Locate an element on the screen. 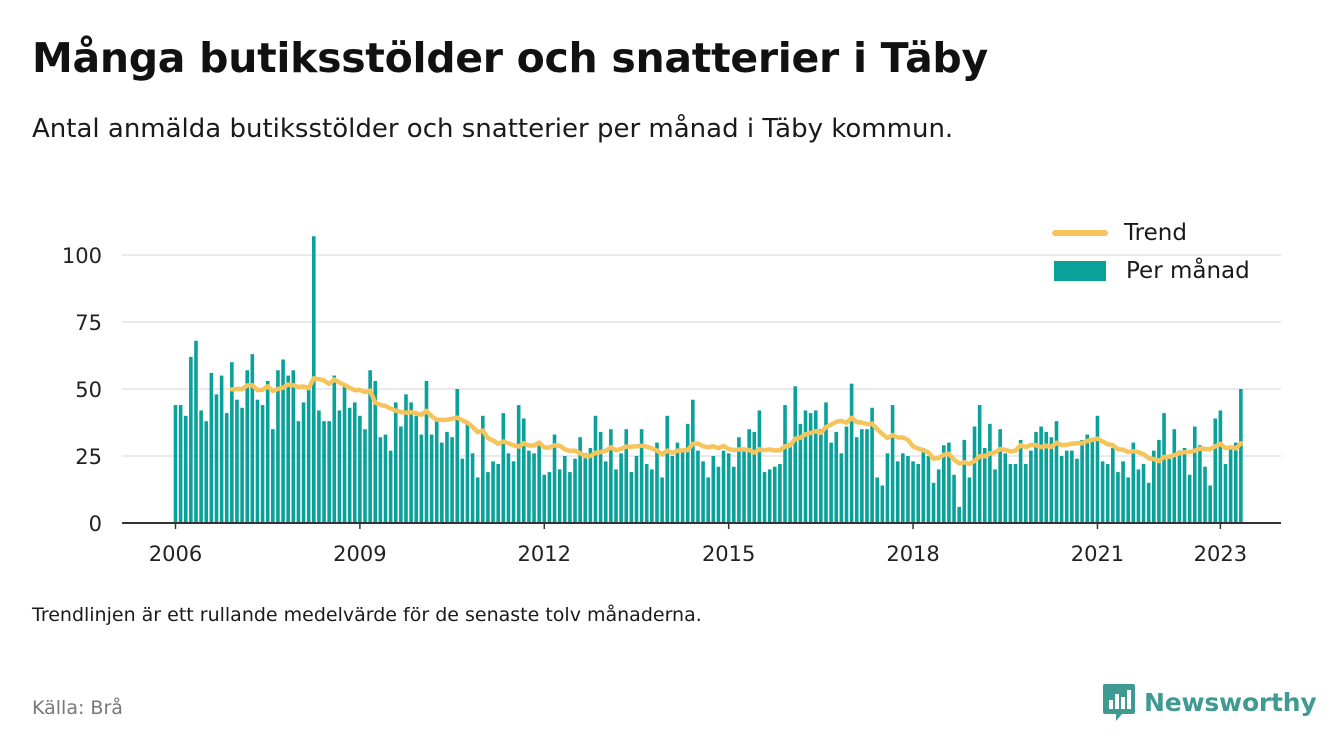  x-tick-label: 2006 is located at coordinates (175, 554).